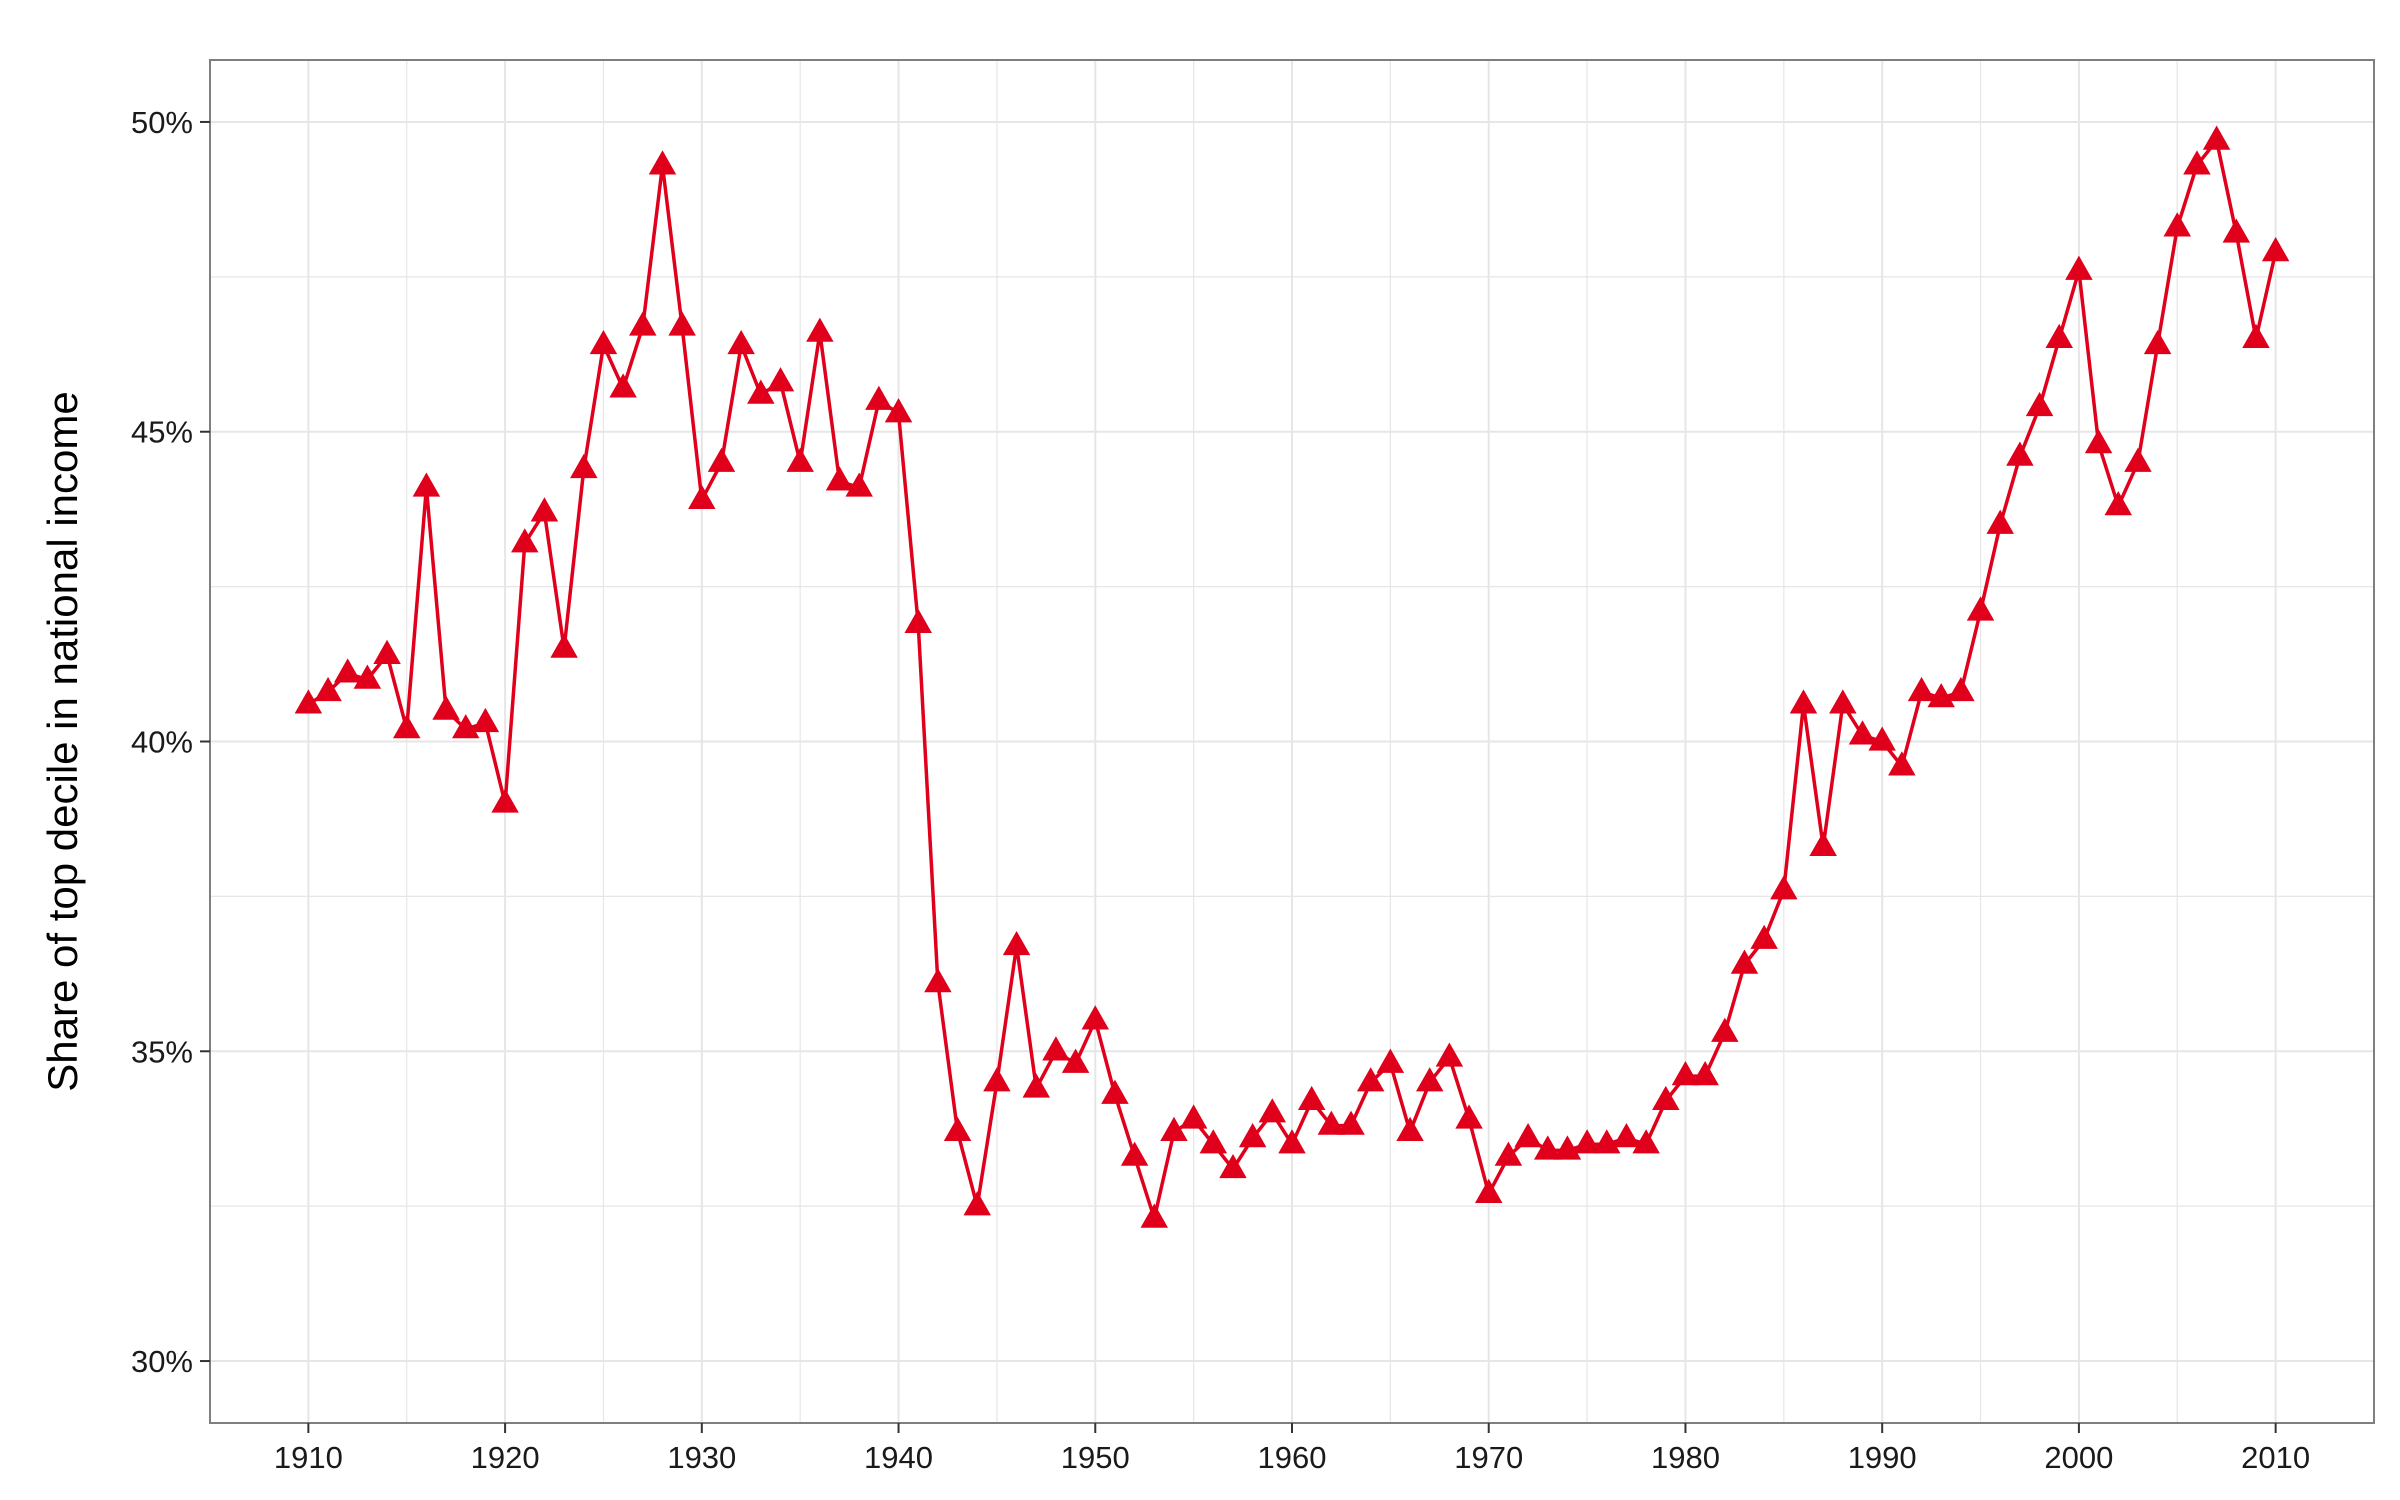 The height and width of the screenshot is (1500, 2400). I want to click on x-tick-label: 1910, so click(308, 1457).